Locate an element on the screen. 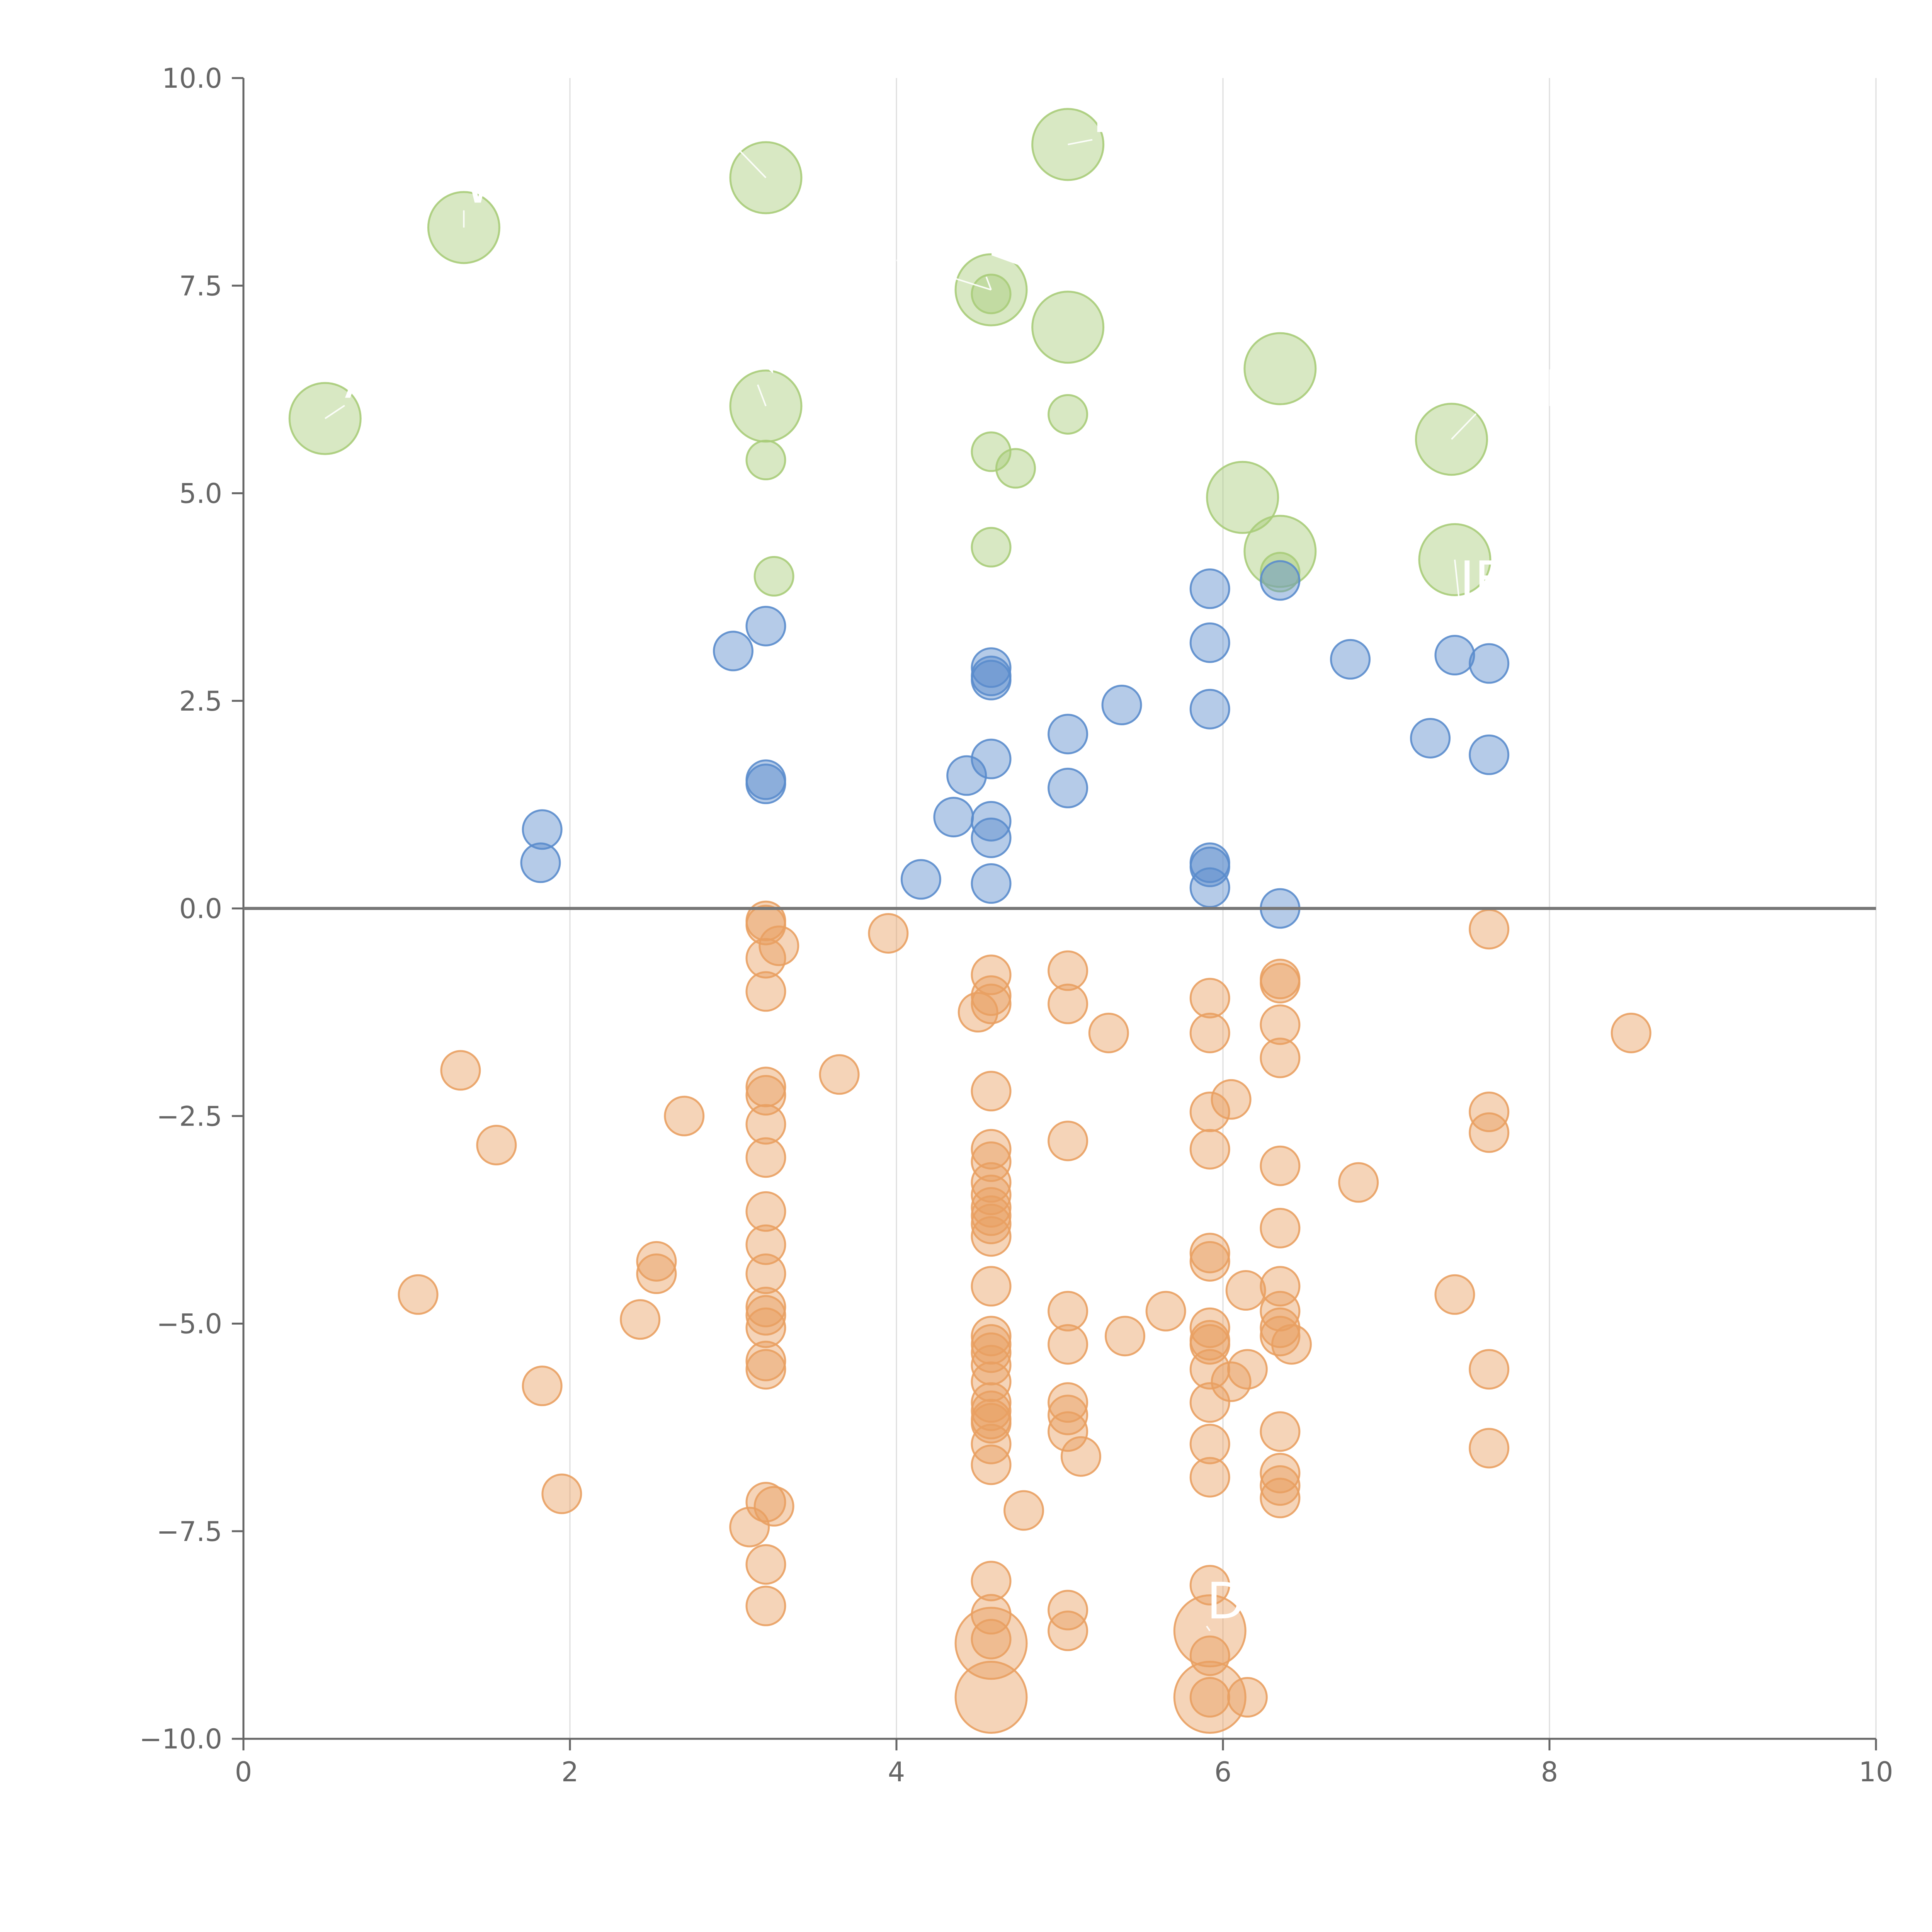 This screenshot has height=1932, width=1932. x-tick-label: 2 is located at coordinates (570, 1772).